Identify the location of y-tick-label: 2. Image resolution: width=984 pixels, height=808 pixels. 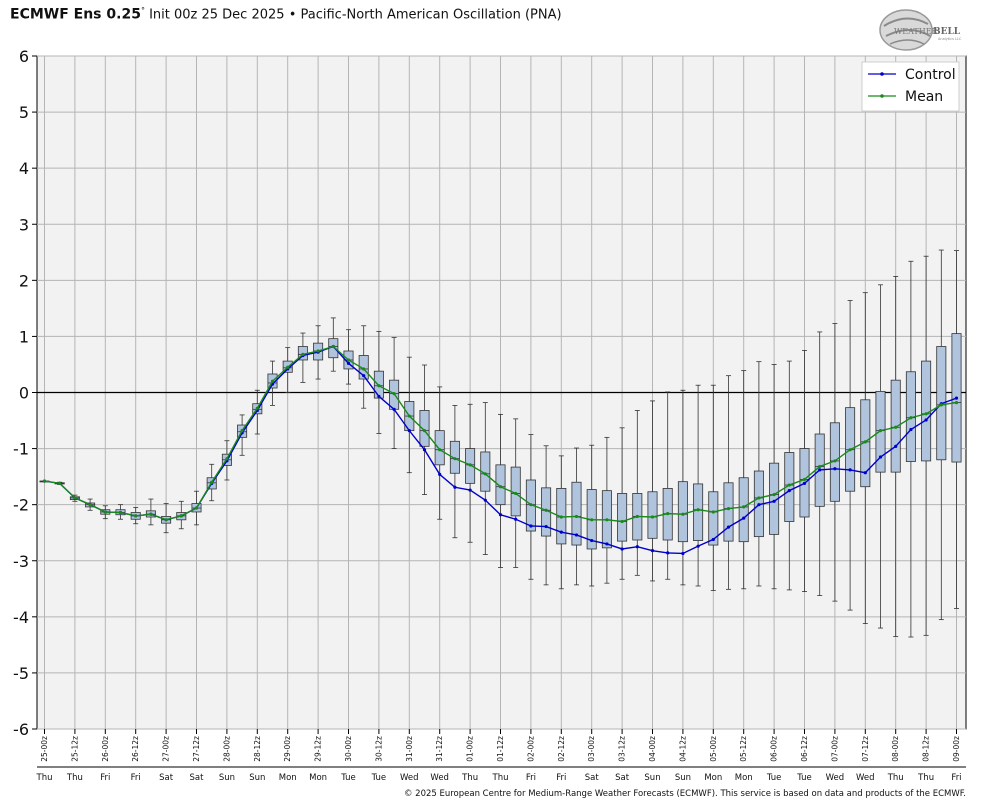
(24, 280).